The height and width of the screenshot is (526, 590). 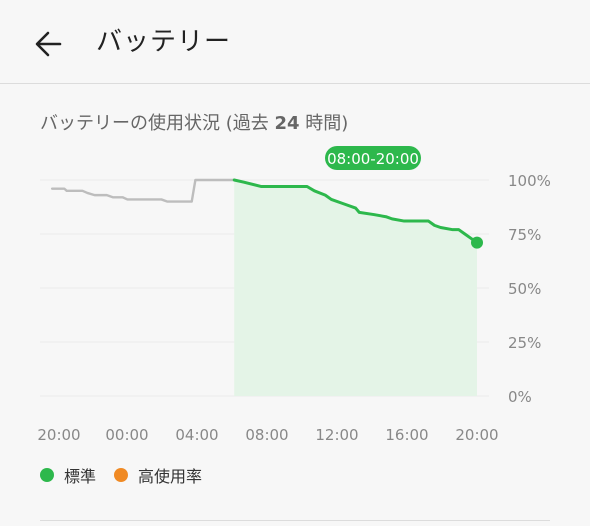 What do you see at coordinates (126, 435) in the screenshot?
I see `x-tick-label: 00:00` at bounding box center [126, 435].